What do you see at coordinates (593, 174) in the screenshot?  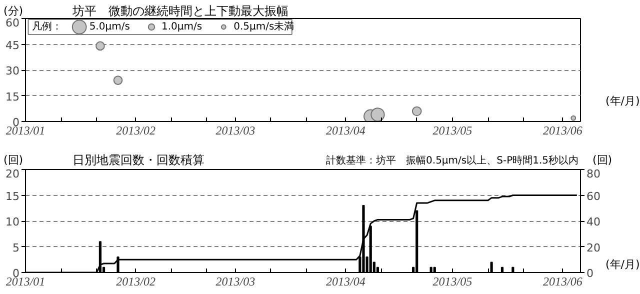 I see `y2-tick-label: 80` at bounding box center [593, 174].